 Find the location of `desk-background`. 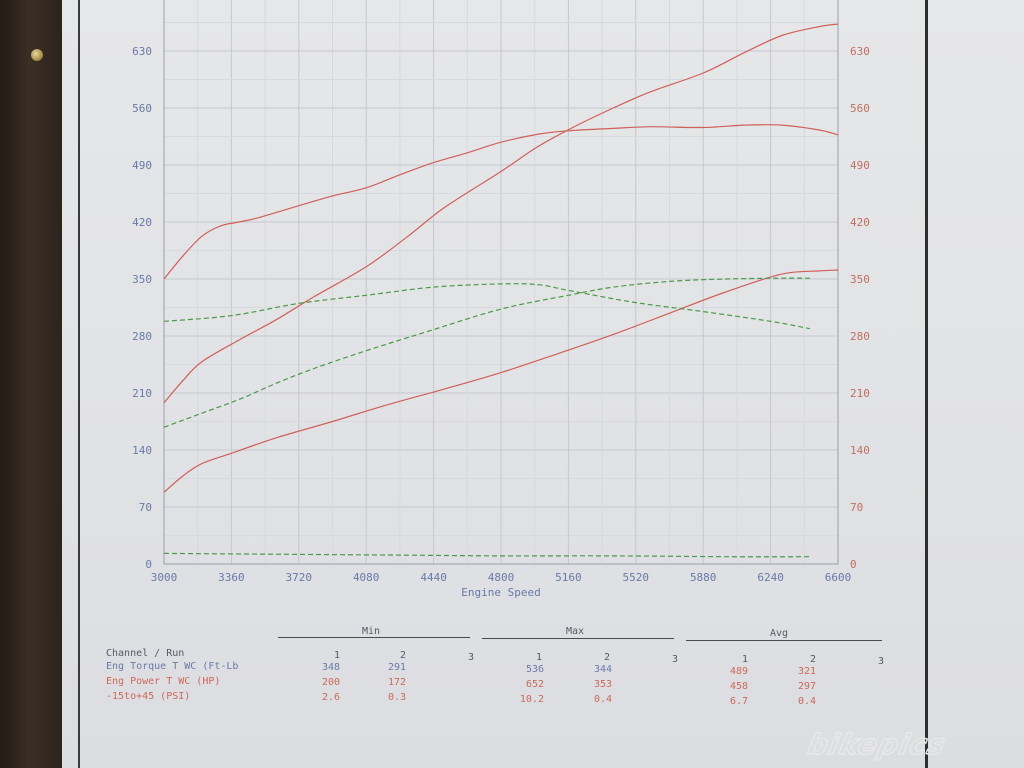

desk-background is located at coordinates (33, 384).